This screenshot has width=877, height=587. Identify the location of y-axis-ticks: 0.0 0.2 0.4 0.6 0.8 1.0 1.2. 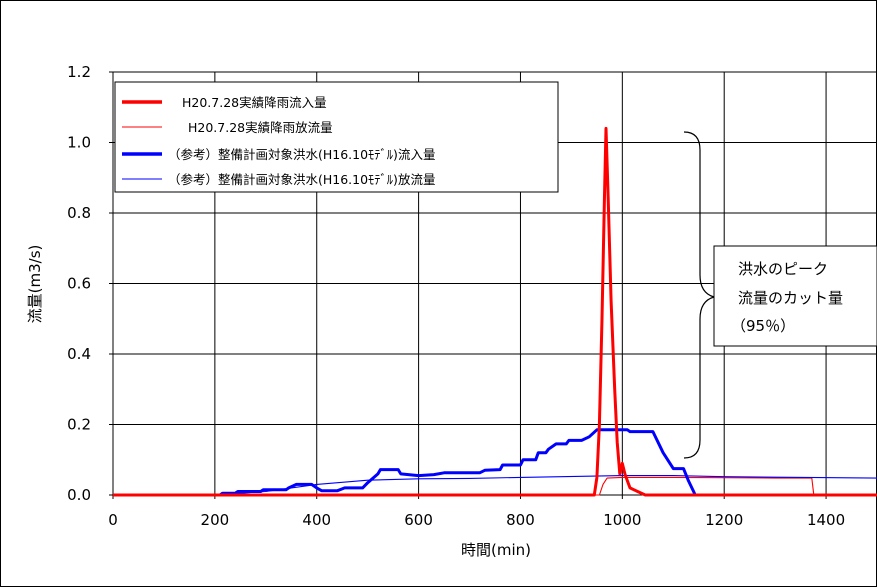
(90, 283).